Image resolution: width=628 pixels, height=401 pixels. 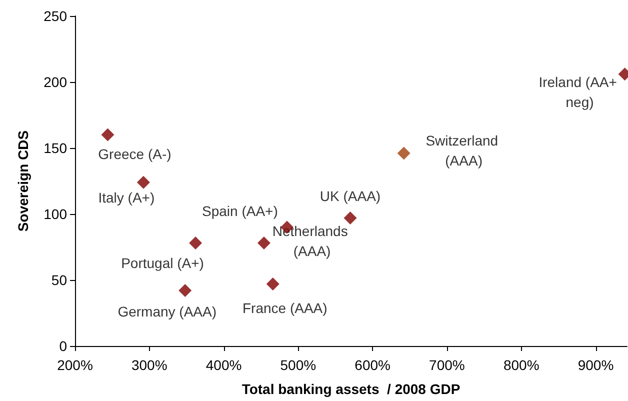 I want to click on x-tick-label: 600%, so click(x=372, y=365).